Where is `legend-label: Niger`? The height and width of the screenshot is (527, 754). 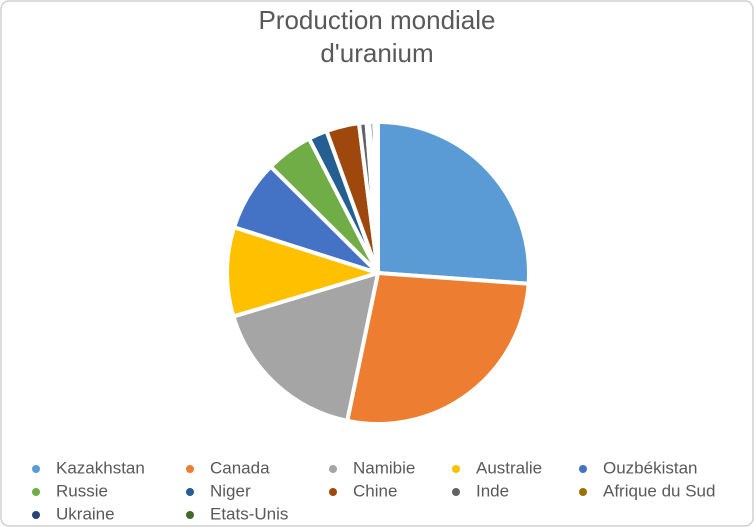 legend-label: Niger is located at coordinates (230, 490).